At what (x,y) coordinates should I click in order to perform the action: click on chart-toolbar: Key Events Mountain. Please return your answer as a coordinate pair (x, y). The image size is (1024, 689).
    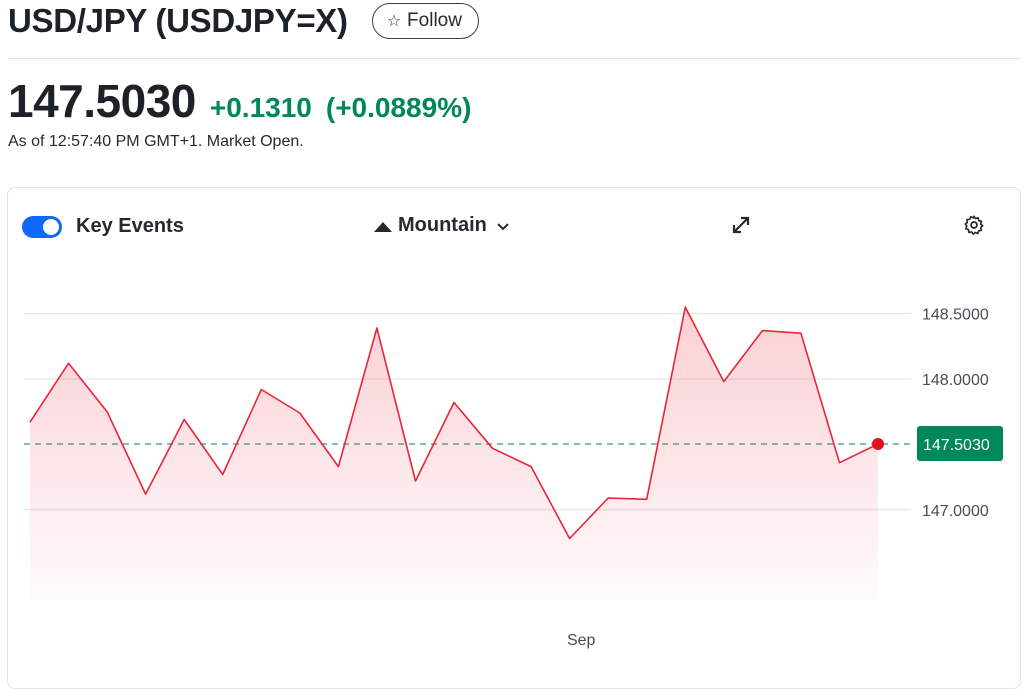
    Looking at the image, I should click on (514, 226).